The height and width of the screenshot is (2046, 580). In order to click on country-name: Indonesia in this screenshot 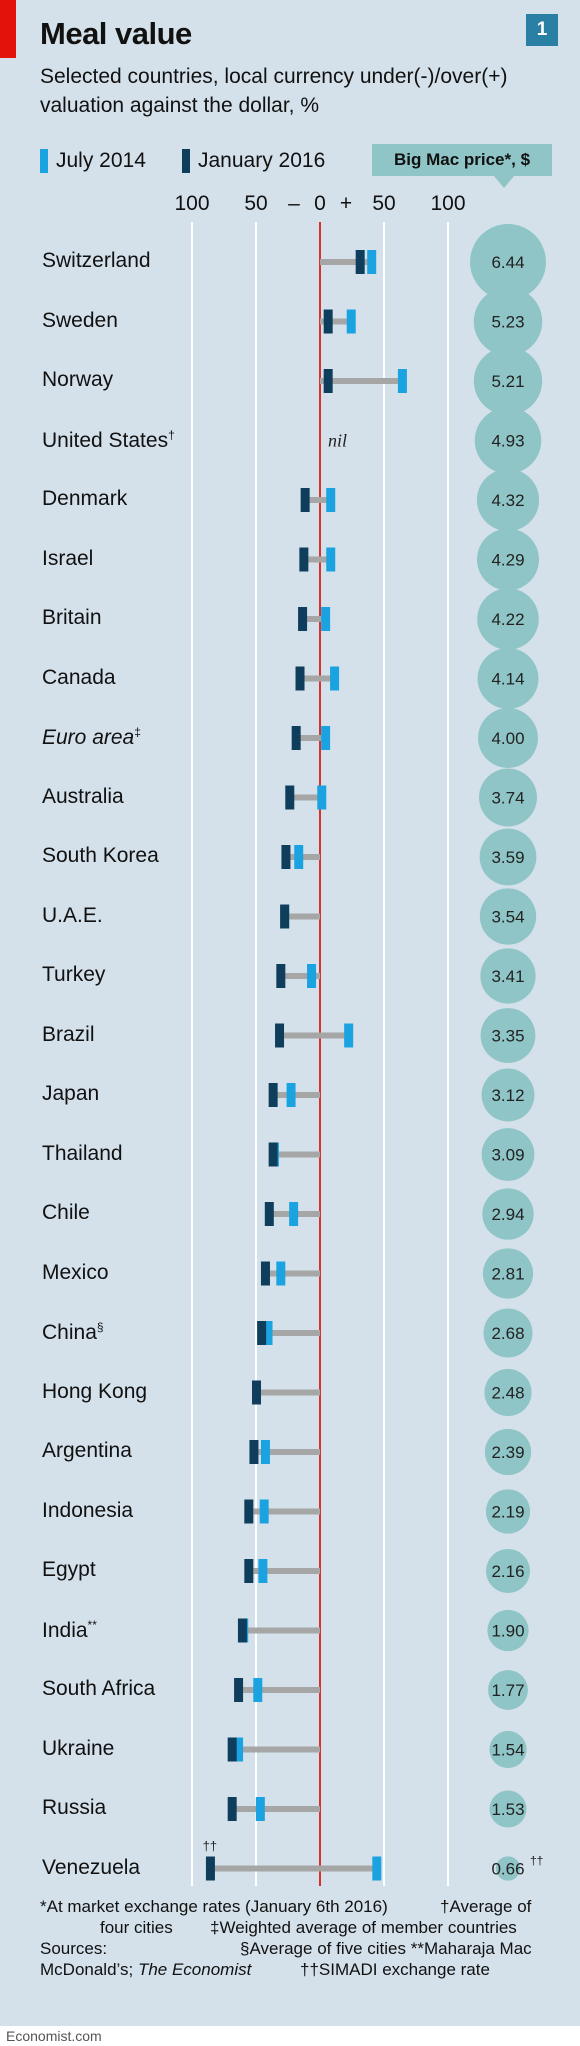, I will do `click(88, 1510)`.